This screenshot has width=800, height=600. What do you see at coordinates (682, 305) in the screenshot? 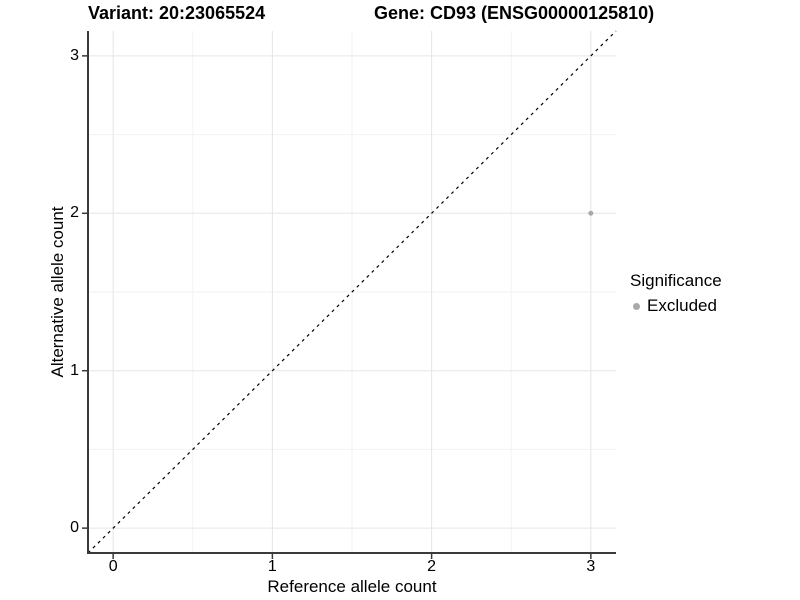
I see `legend-item-label: Excluded` at bounding box center [682, 305].